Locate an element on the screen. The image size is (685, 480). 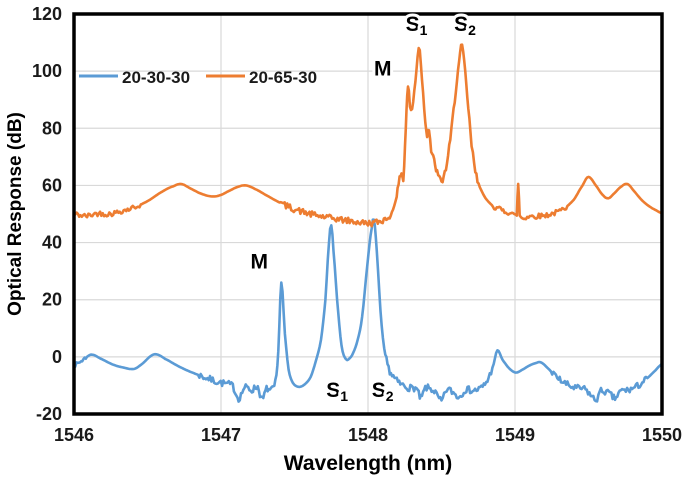
annotation-20-65-30-S2: S2 is located at coordinates (465, 25).